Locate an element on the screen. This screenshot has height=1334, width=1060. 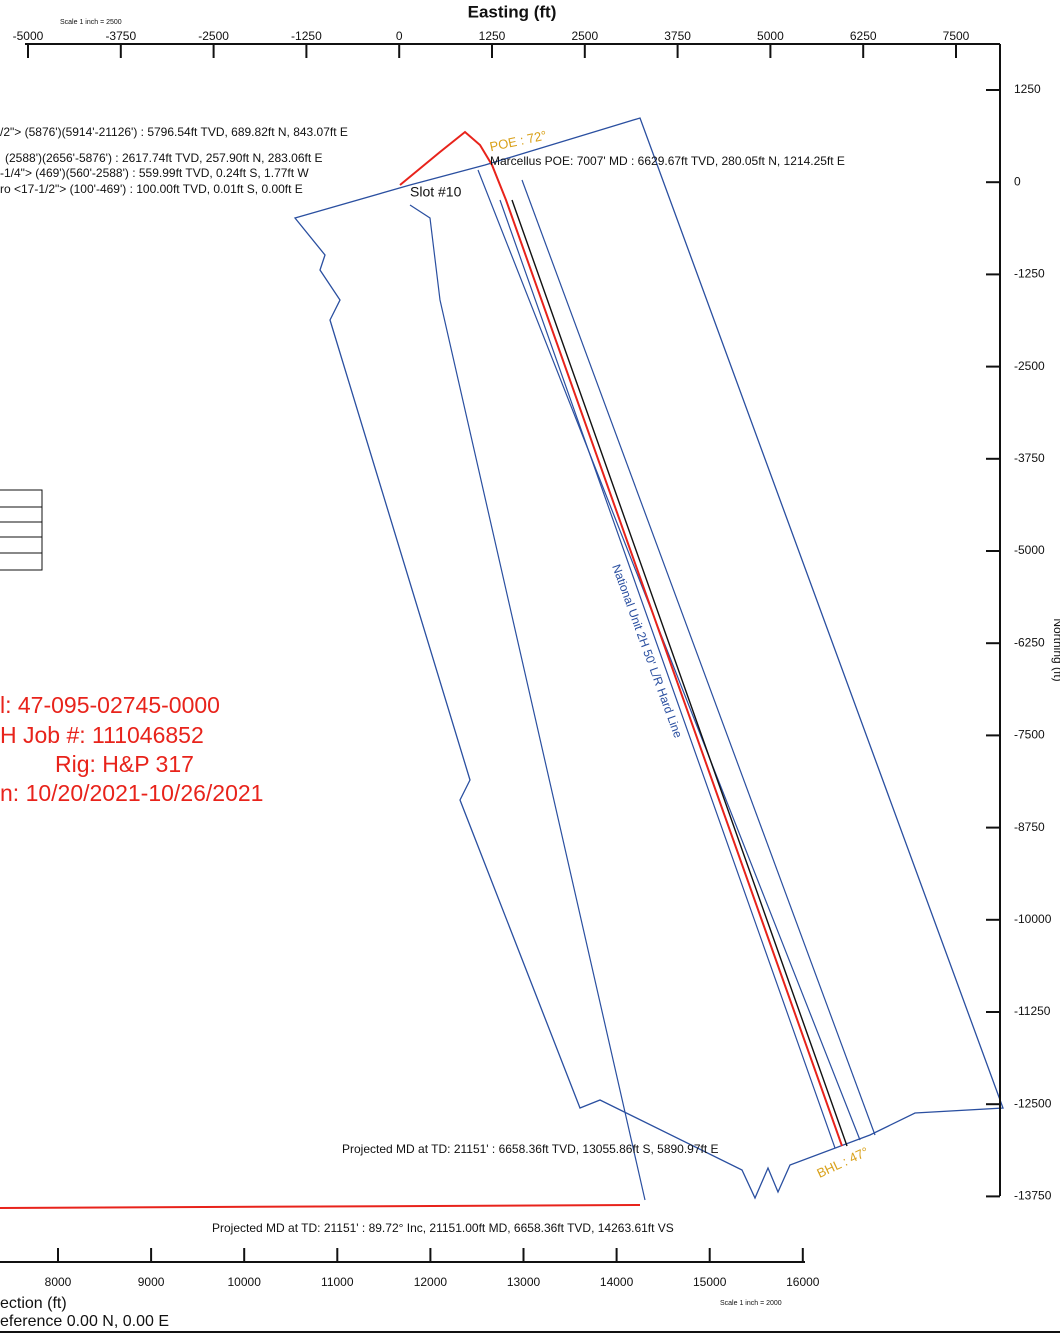
x-tick-label: 7500 is located at coordinates (956, 36).